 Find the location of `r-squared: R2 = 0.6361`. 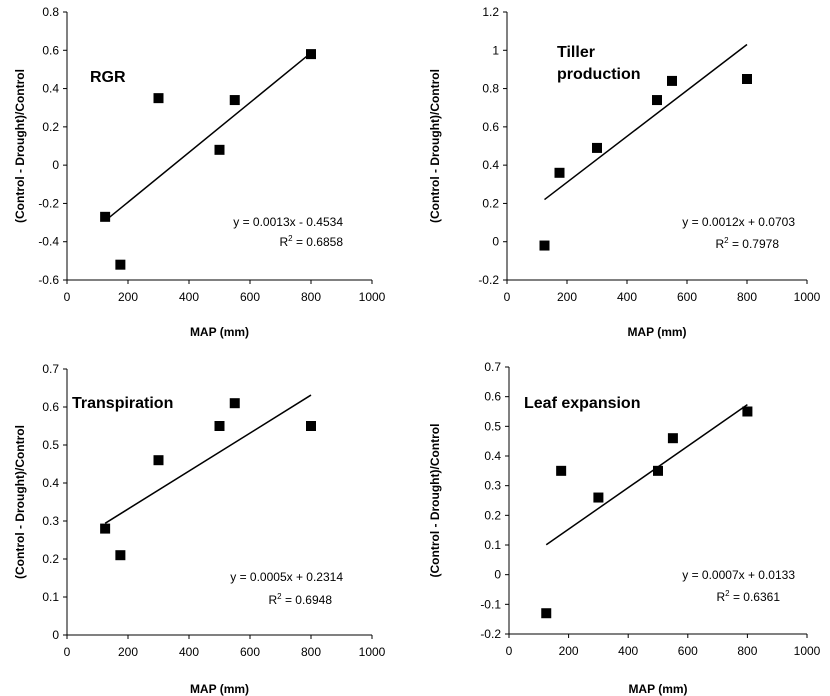

r-squared: R2 = 0.6361 is located at coordinates (748, 596).